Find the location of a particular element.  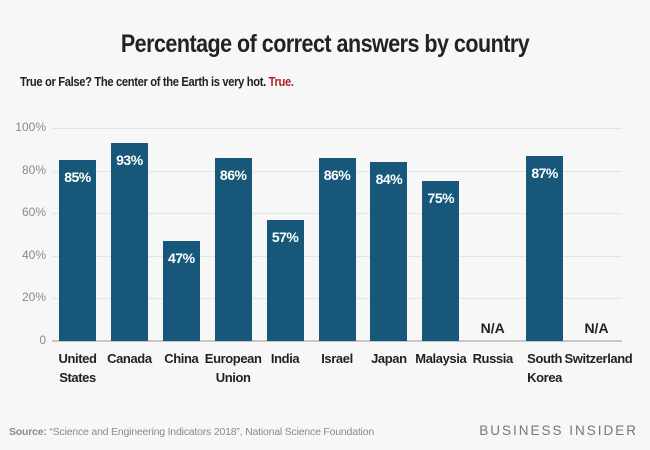

x-axis-category-label: Switzerland is located at coordinates (598, 358).